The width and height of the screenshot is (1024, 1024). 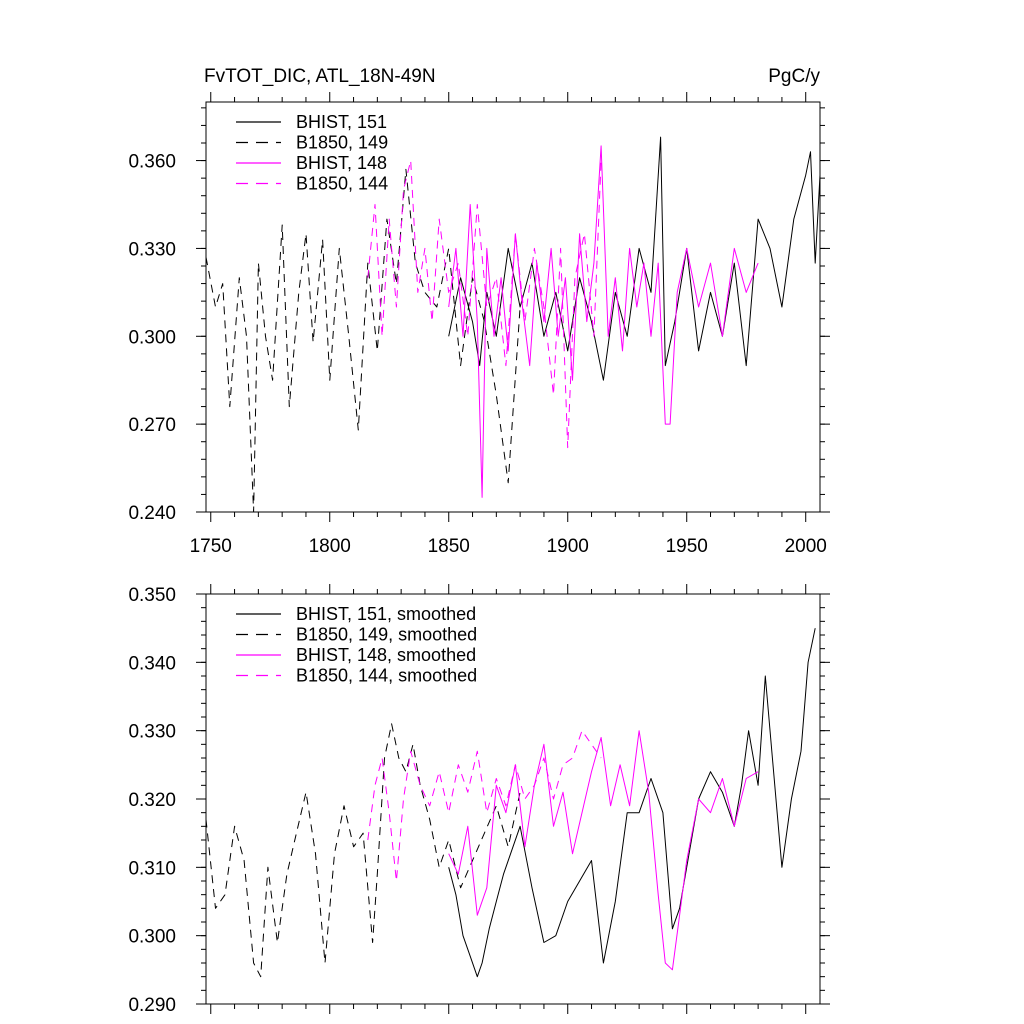 I want to click on x-tick-label: 1900, so click(x=568, y=546).